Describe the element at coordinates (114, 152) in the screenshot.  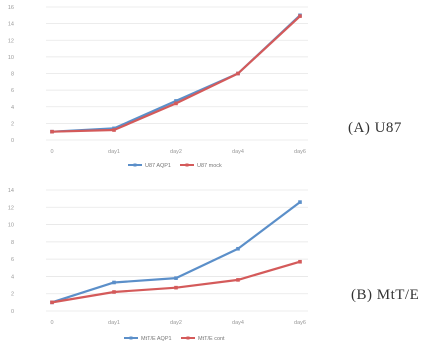
I see `chart-a-x-tick-label: day1` at that location.